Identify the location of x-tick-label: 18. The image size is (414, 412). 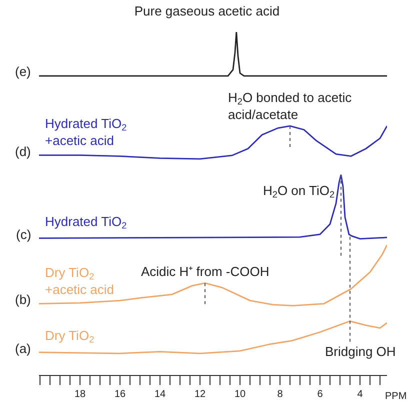
(80, 394).